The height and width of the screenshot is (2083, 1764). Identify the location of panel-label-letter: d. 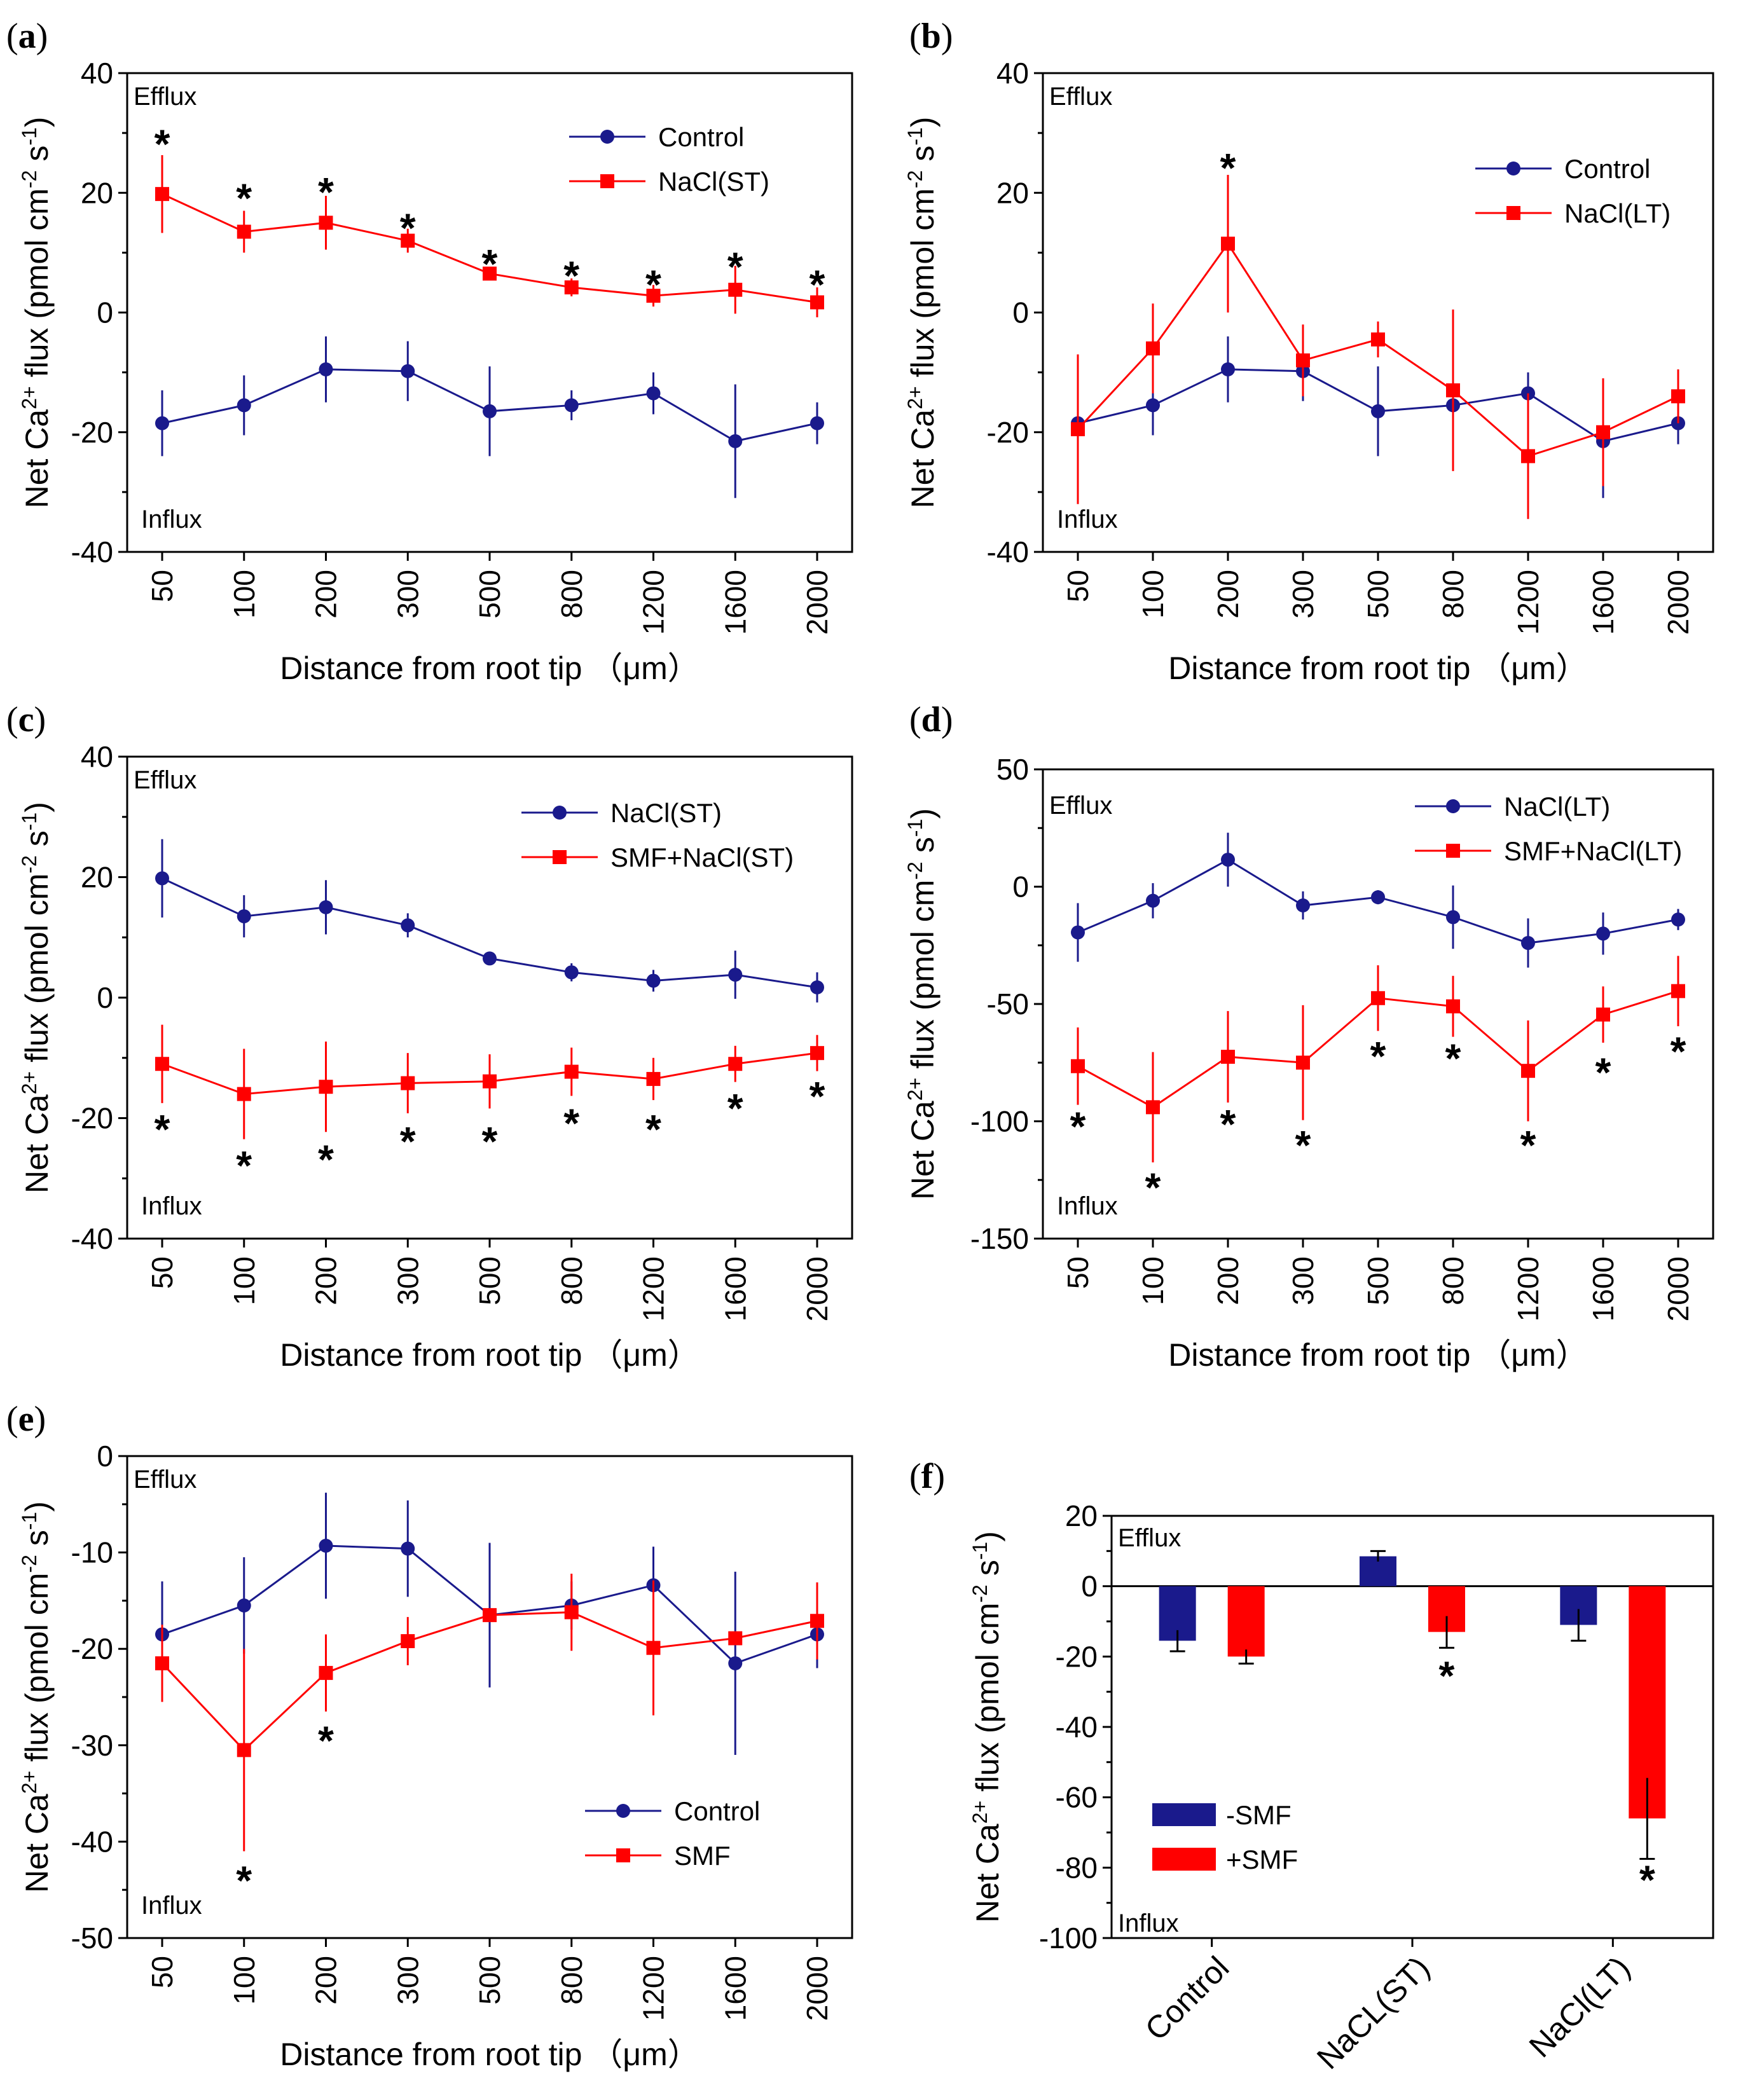
(931, 719).